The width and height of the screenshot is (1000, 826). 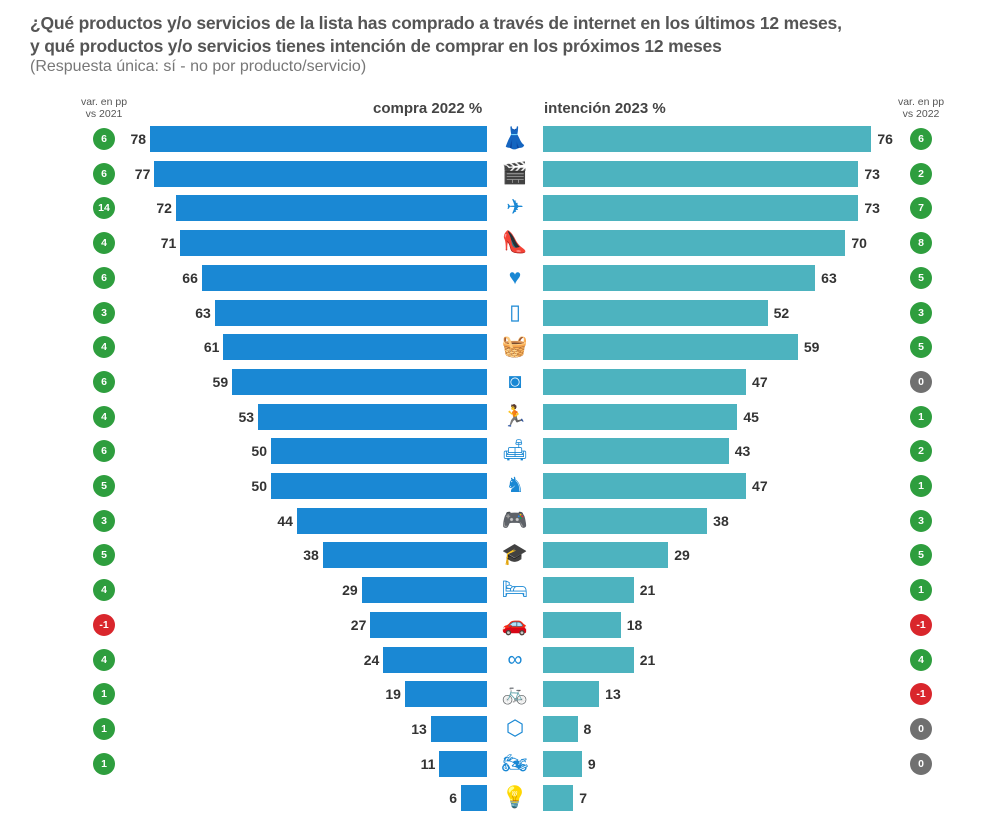 What do you see at coordinates (885, 139) in the screenshot?
I see `value-intencion: 76` at bounding box center [885, 139].